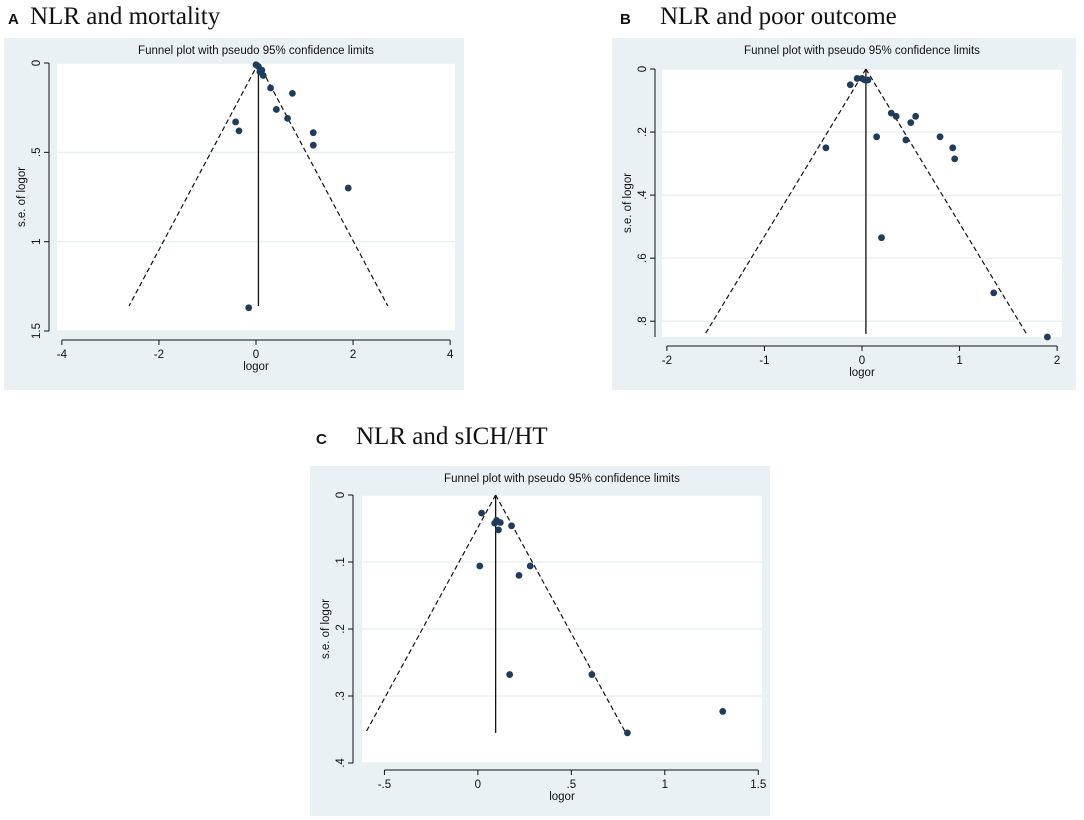 This screenshot has width=1084, height=820. Describe the element at coordinates (764, 361) in the screenshot. I see `x-tick-label: -1` at that location.